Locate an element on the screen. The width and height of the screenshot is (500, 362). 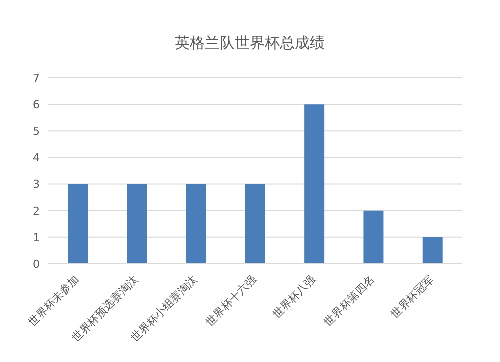
y-tick-label: 2 is located at coordinates (36, 211).